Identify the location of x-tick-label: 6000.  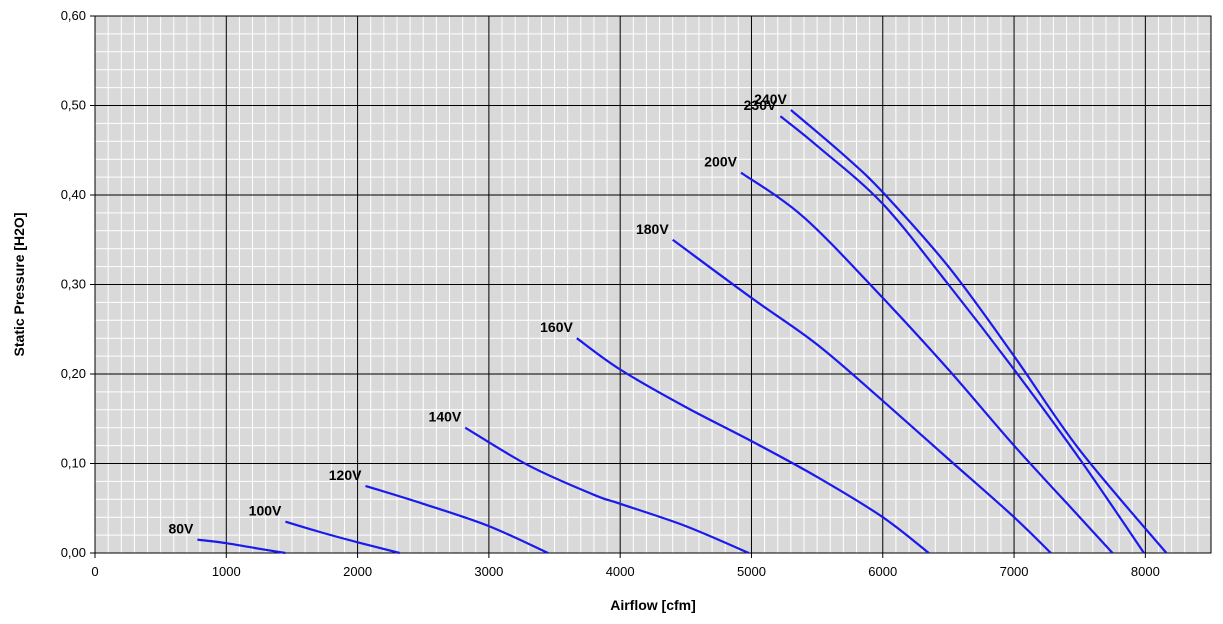
(882, 571).